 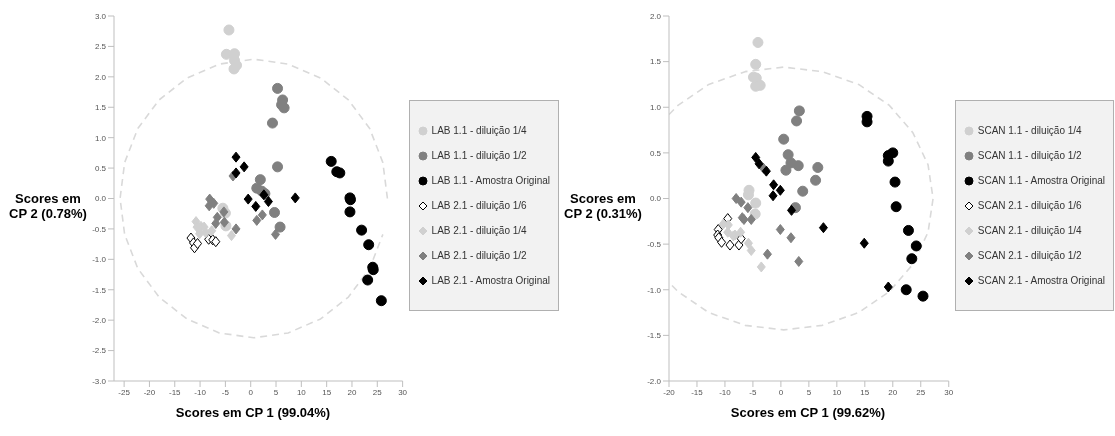 What do you see at coordinates (479, 130) in the screenshot?
I see `legend-label: LAB 1.1 - diluição 1/4` at bounding box center [479, 130].